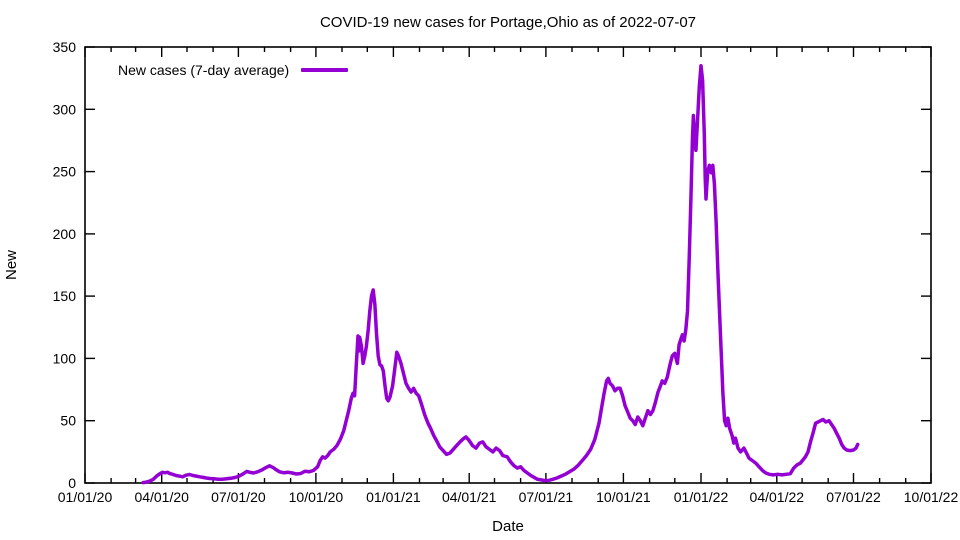 The image size is (960, 540). Describe the element at coordinates (238, 497) in the screenshot. I see `x-tick-label: 07/01/20` at that location.